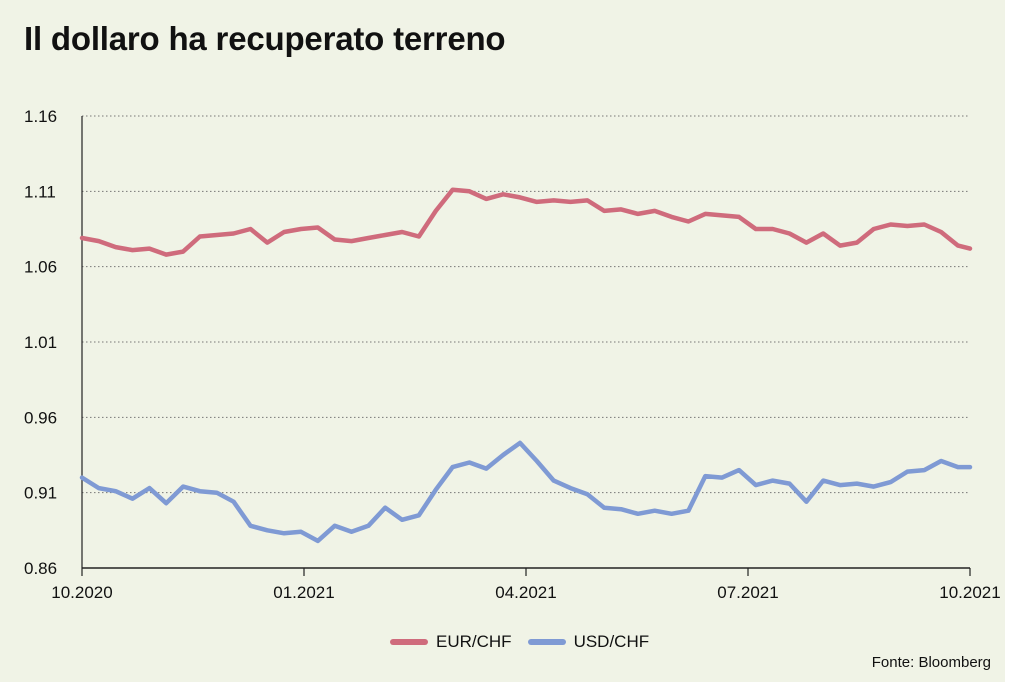 The width and height of the screenshot is (1024, 682). I want to click on x-tick-label: 10.2021, so click(969, 592).